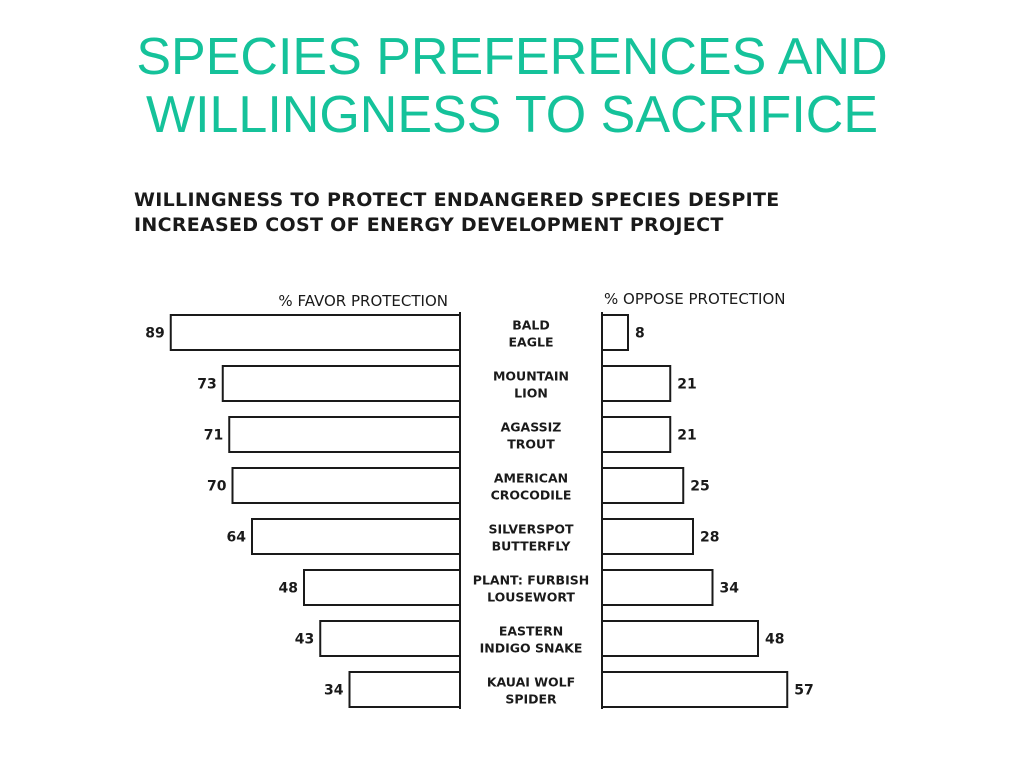  What do you see at coordinates (531, 342) in the screenshot?
I see `category-label-line: EAGLE` at bounding box center [531, 342].